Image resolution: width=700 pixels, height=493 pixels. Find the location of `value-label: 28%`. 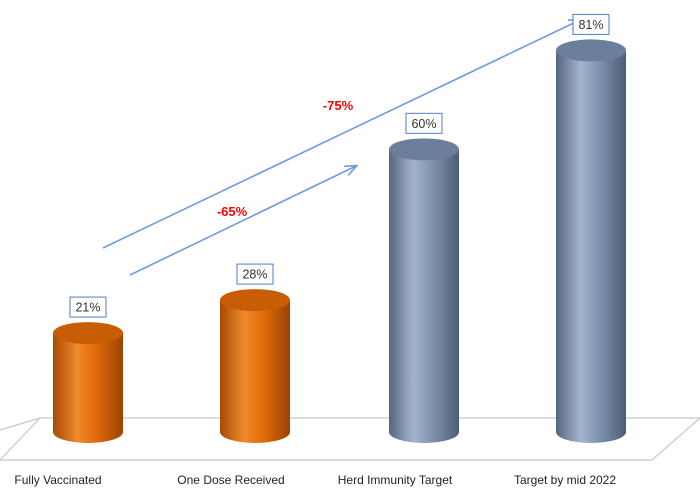

value-label: 28% is located at coordinates (255, 274).